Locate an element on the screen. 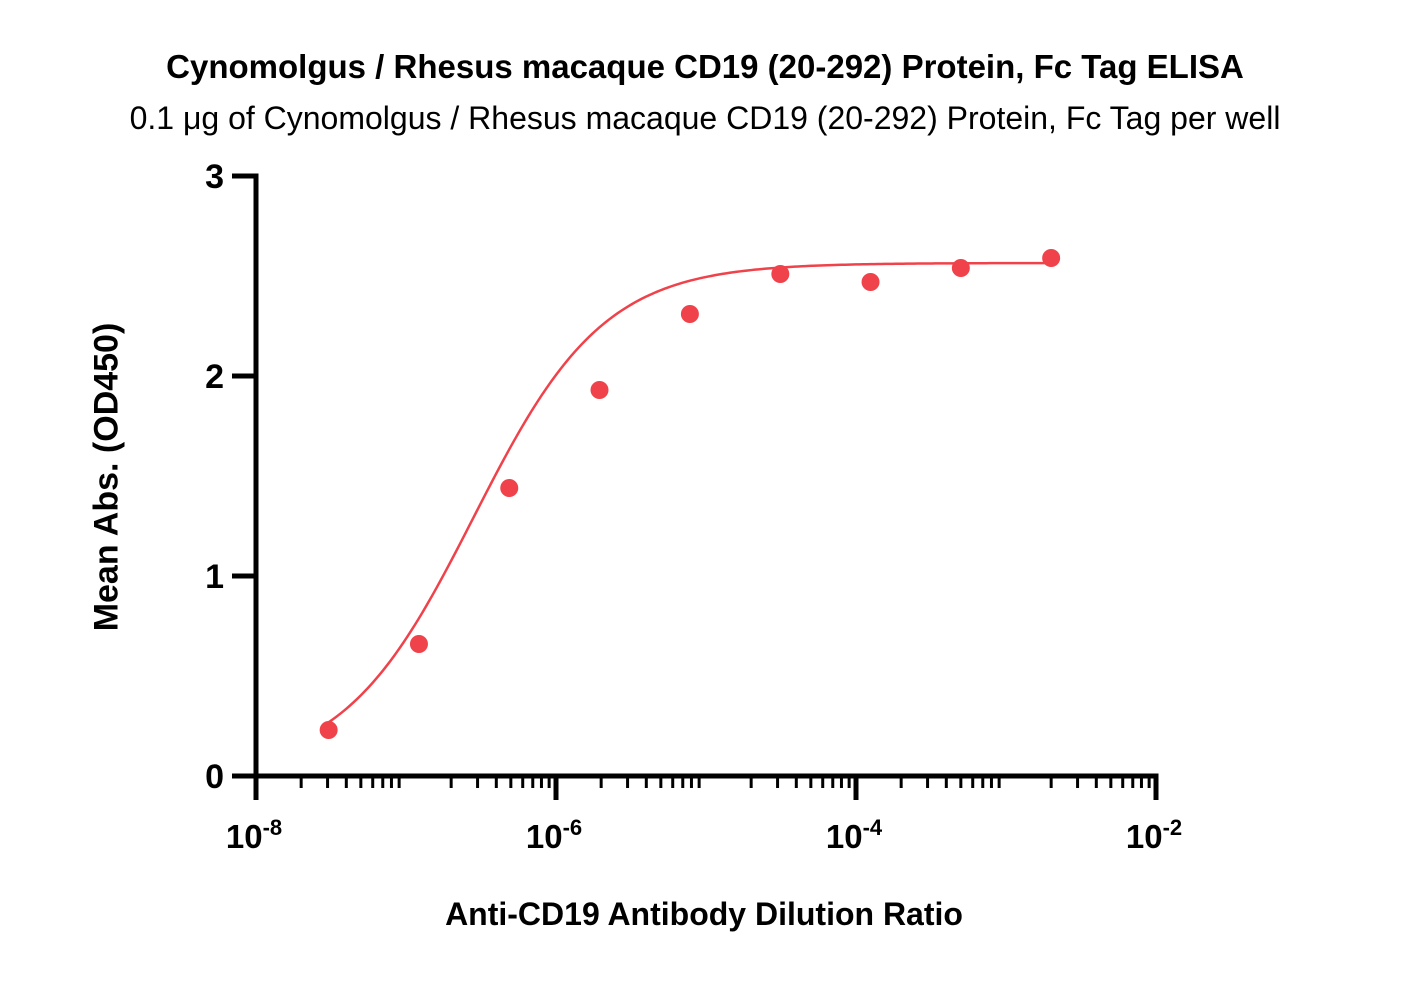  y-tick-label: 2 is located at coordinates (214, 377).